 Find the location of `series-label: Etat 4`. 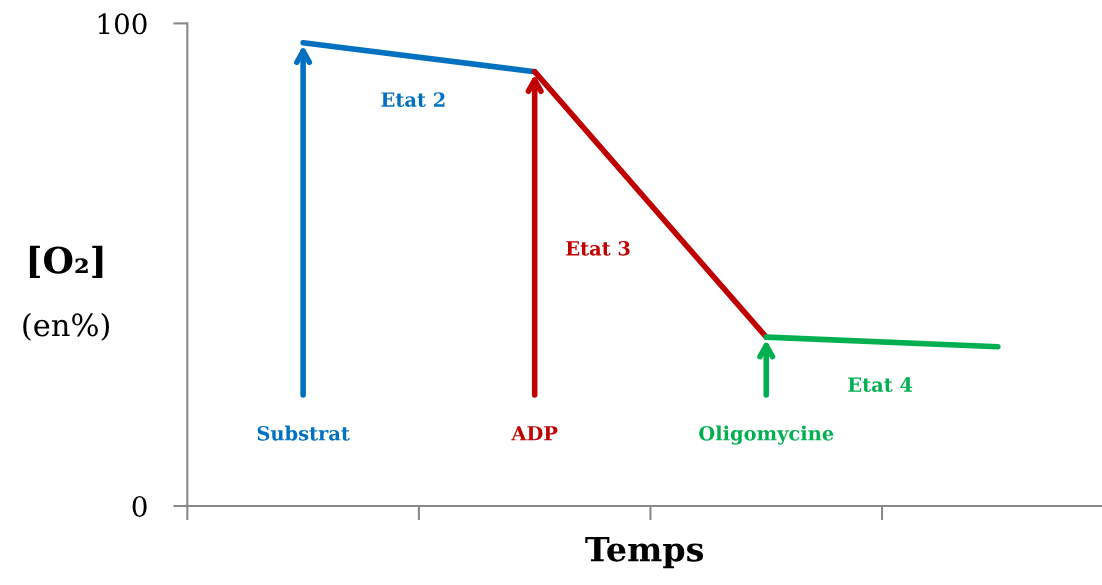

series-label: Etat 4 is located at coordinates (880, 384).